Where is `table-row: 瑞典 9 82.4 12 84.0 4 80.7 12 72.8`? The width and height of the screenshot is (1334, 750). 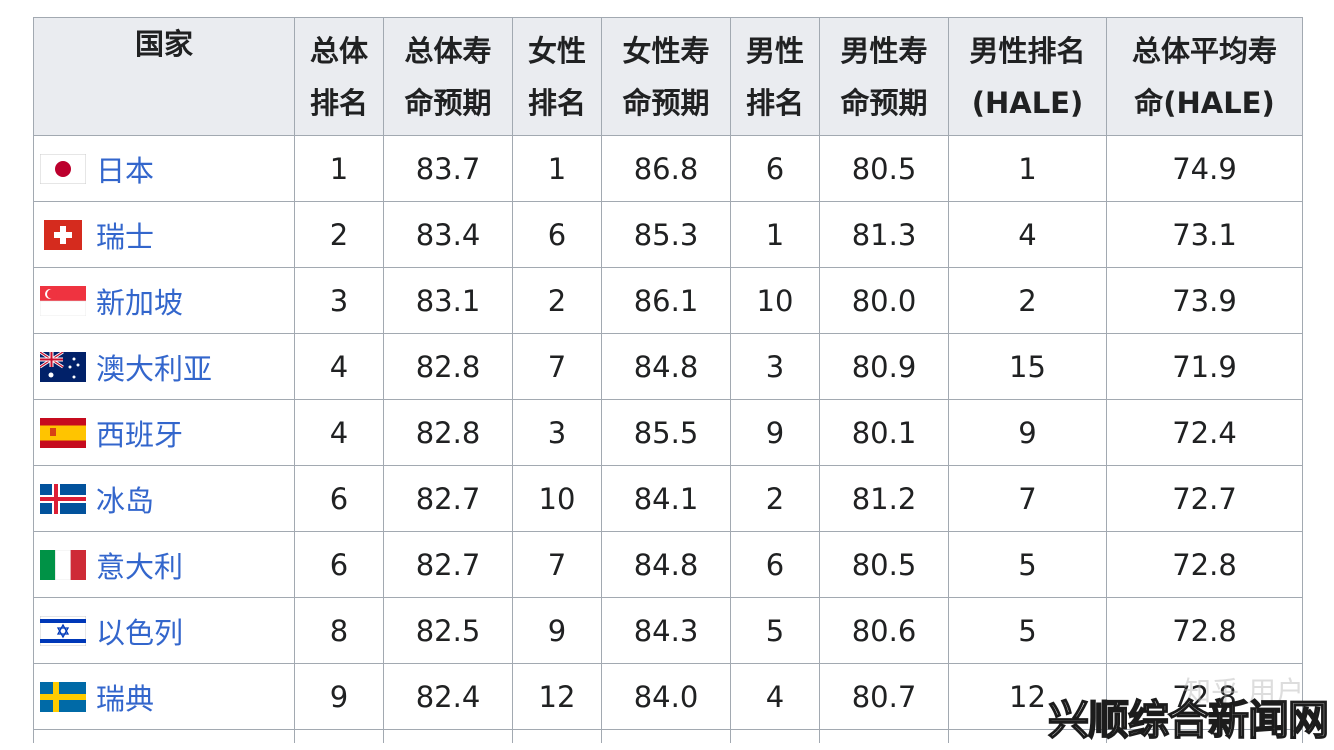
table-row: 瑞典 9 82.4 12 84.0 4 80.7 12 72.8 is located at coordinates (668, 696).